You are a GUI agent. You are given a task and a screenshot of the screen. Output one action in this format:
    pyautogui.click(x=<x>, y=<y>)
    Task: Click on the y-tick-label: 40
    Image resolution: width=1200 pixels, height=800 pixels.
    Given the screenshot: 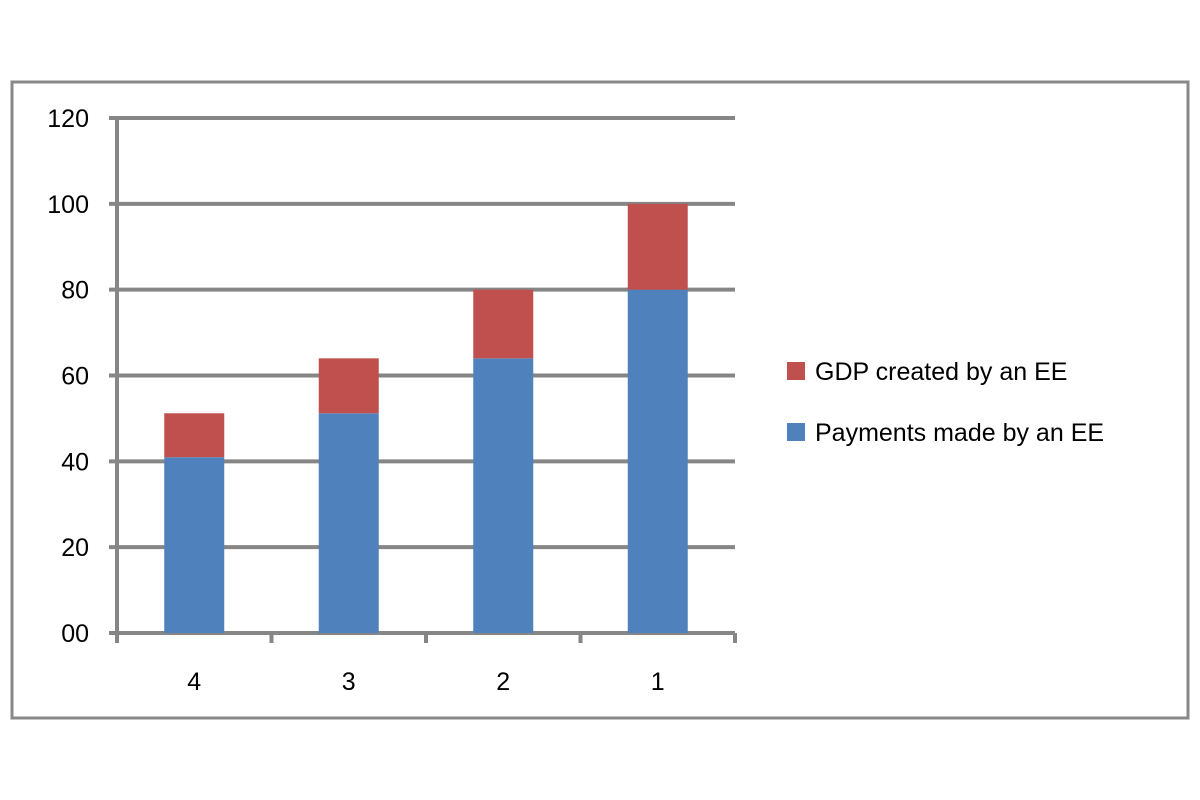 What is the action you would take?
    pyautogui.click(x=75, y=462)
    